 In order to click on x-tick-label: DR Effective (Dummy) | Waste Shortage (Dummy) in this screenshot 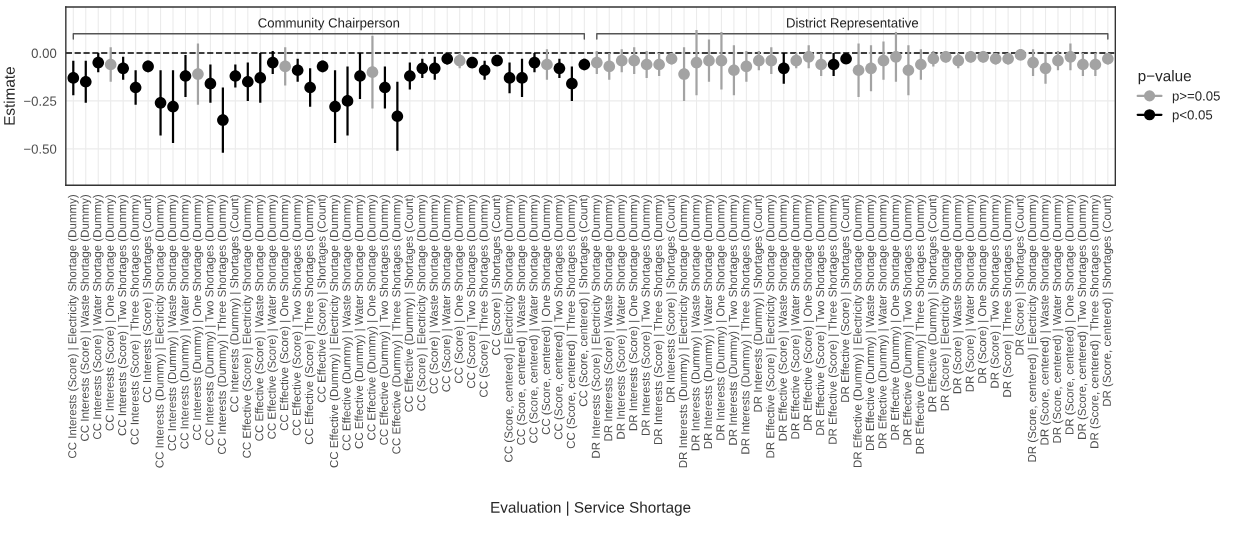, I will do `click(871, 322)`.